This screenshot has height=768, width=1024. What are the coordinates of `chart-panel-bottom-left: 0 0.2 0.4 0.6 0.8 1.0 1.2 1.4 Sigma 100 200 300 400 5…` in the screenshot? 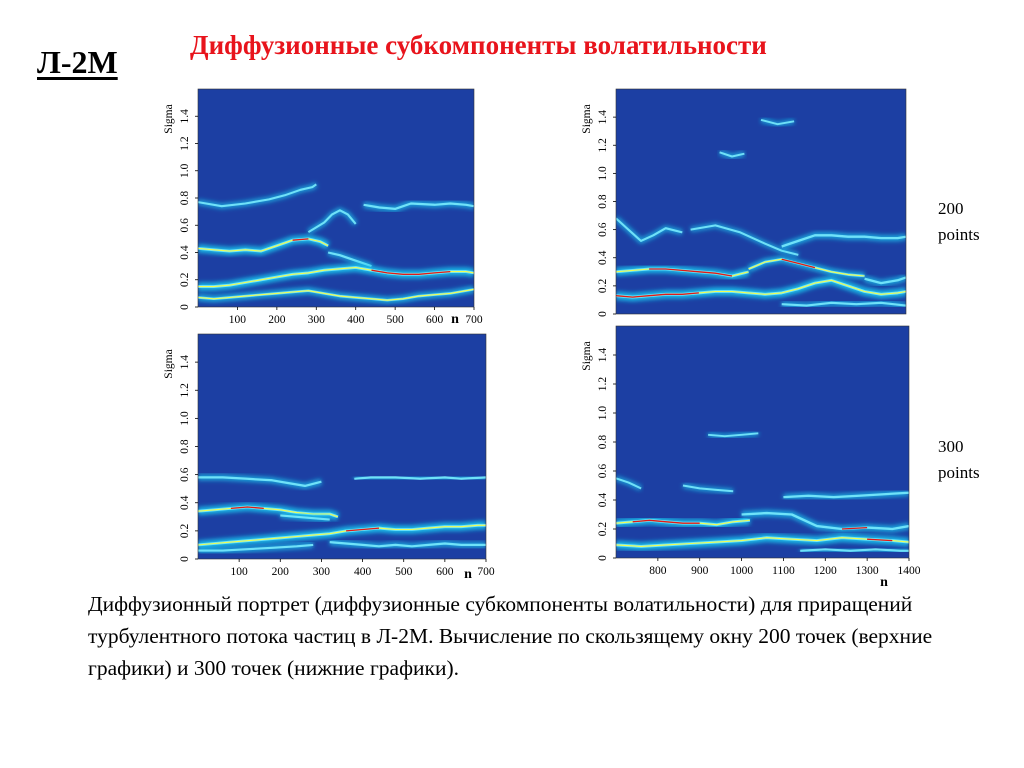 It's located at (327, 457).